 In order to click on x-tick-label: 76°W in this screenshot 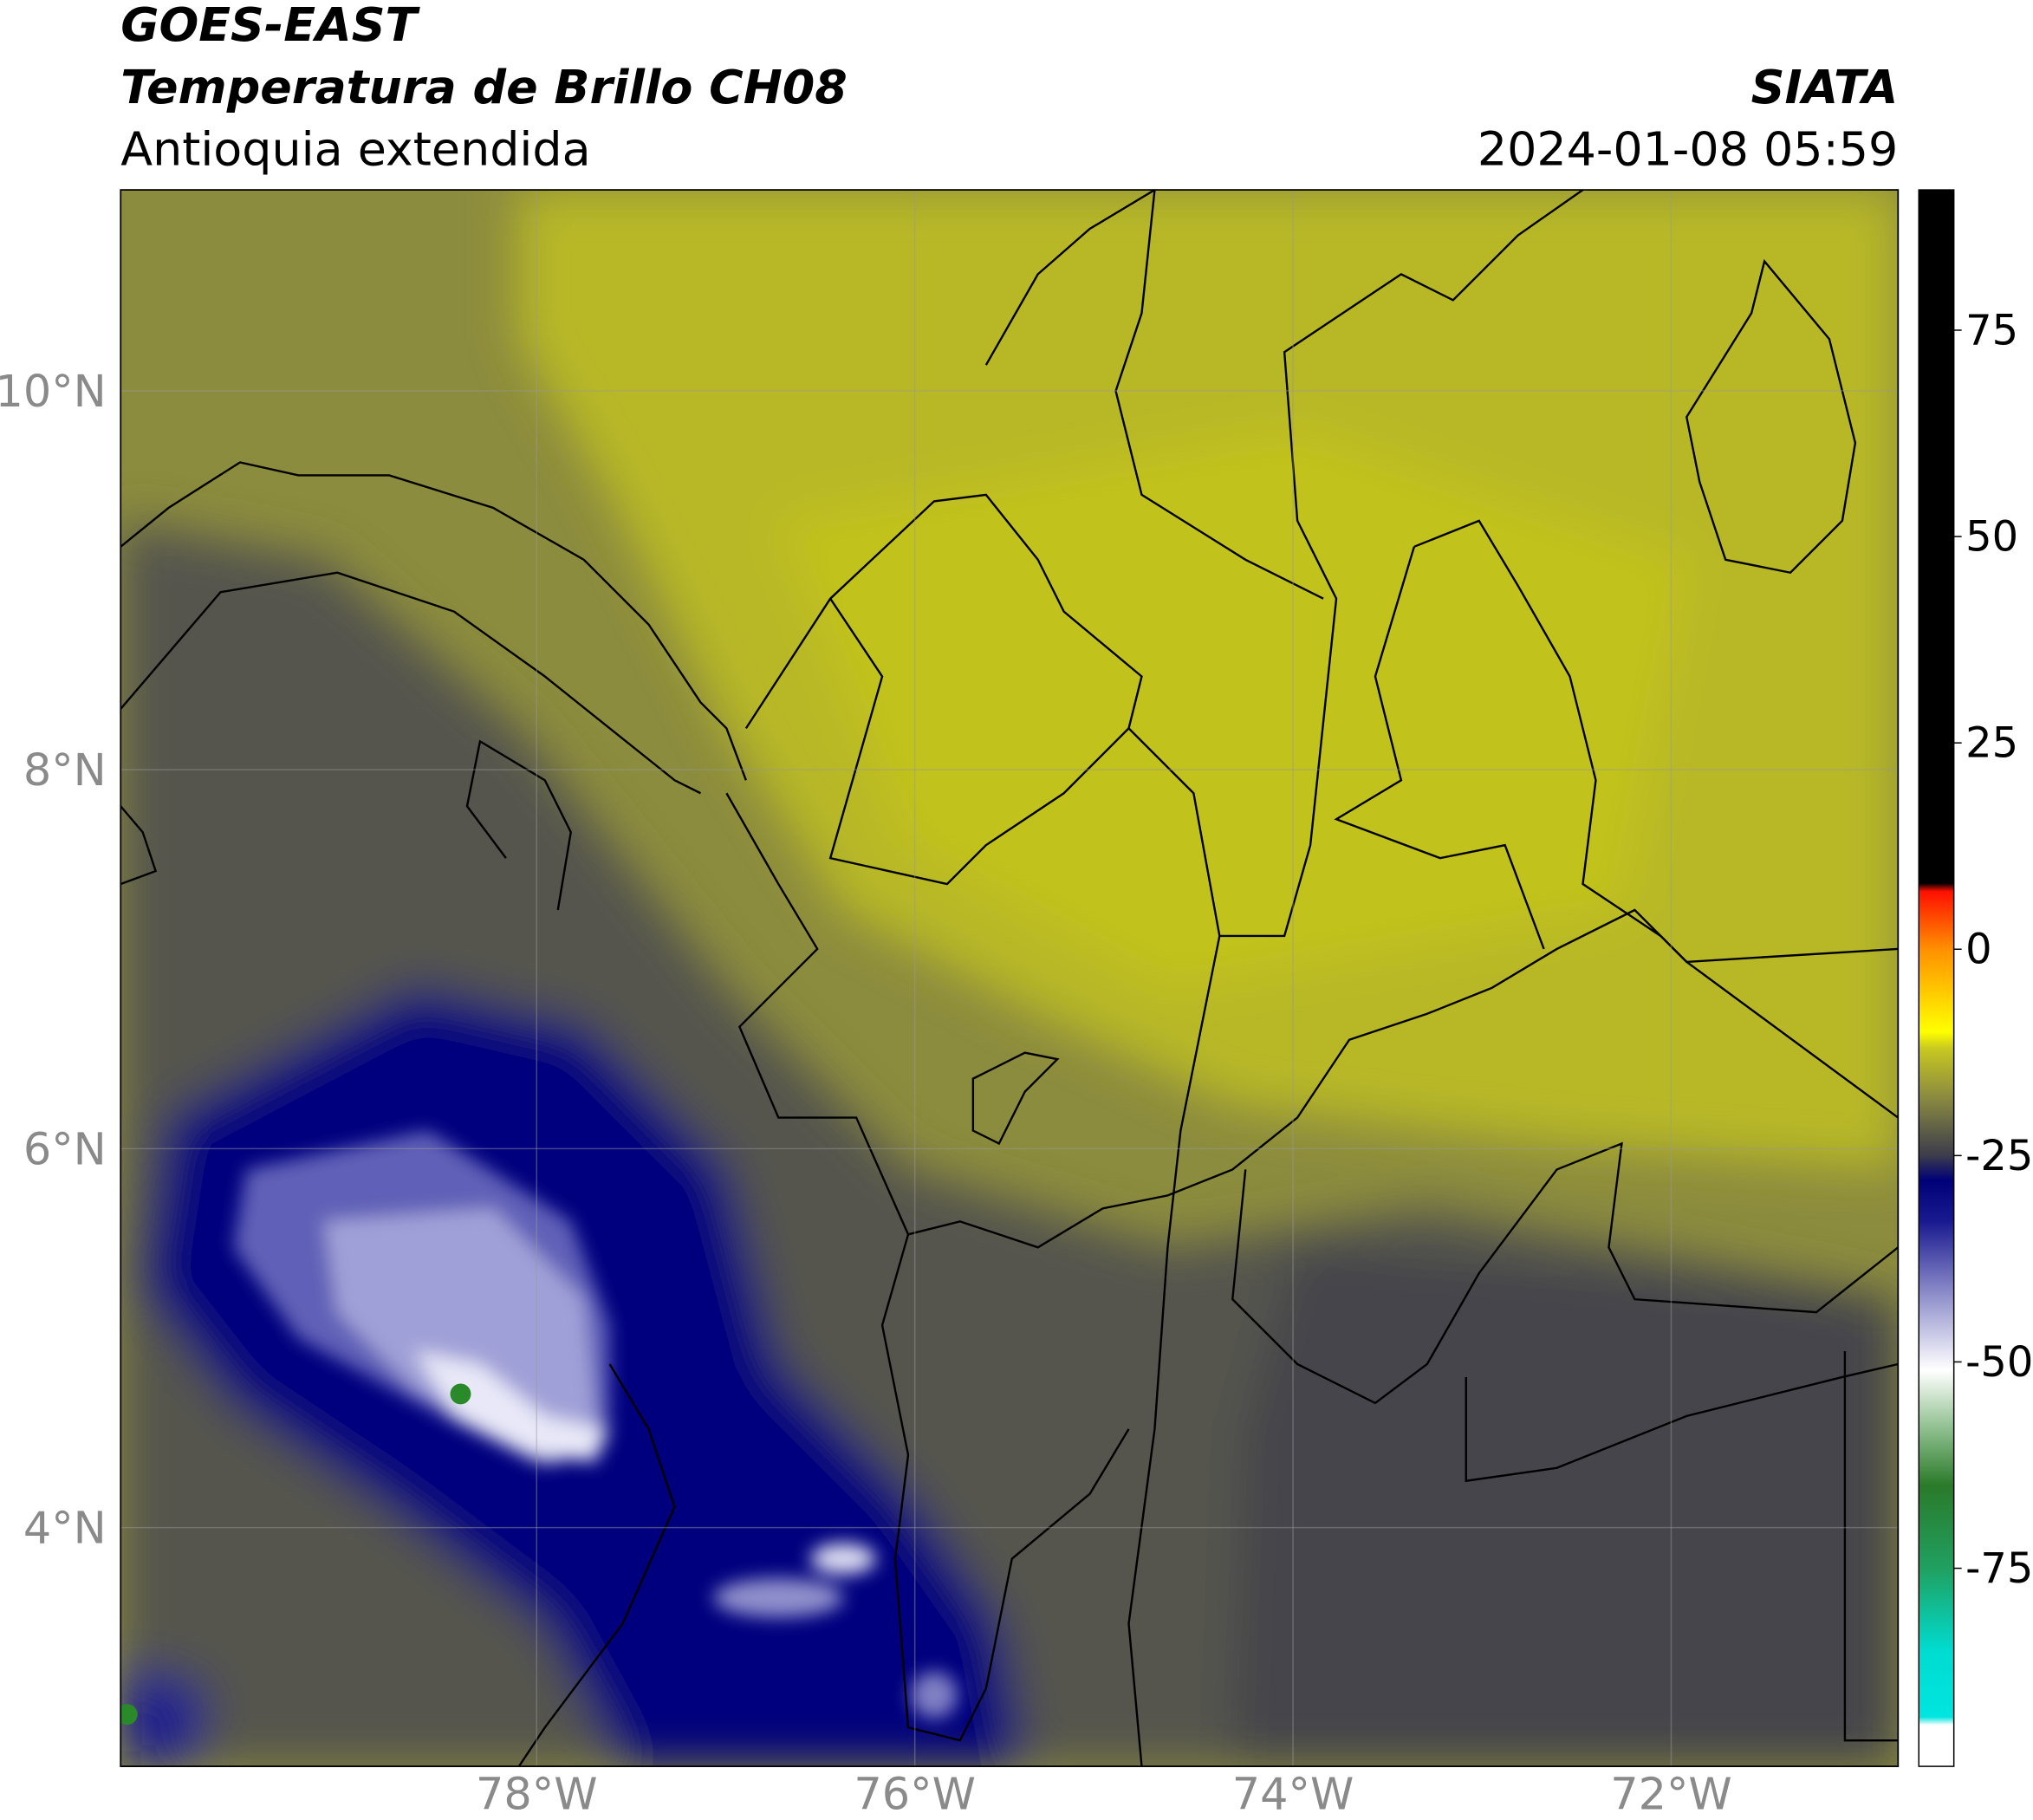, I will do `click(915, 1795)`.